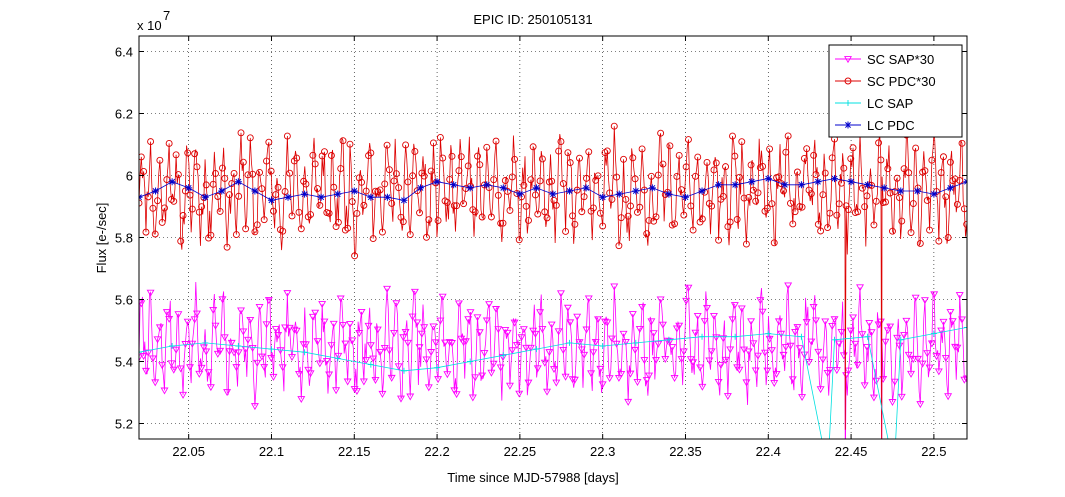  What do you see at coordinates (768, 451) in the screenshot?
I see `x-tick-label: 22.4` at bounding box center [768, 451].